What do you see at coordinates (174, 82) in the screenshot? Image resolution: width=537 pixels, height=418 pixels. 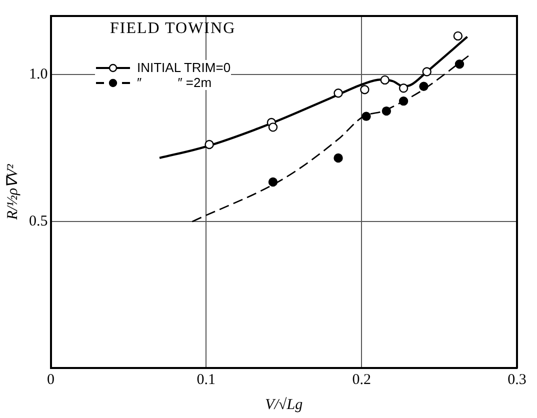 I see `legend-label: ″ ″ =2m` at bounding box center [174, 82].